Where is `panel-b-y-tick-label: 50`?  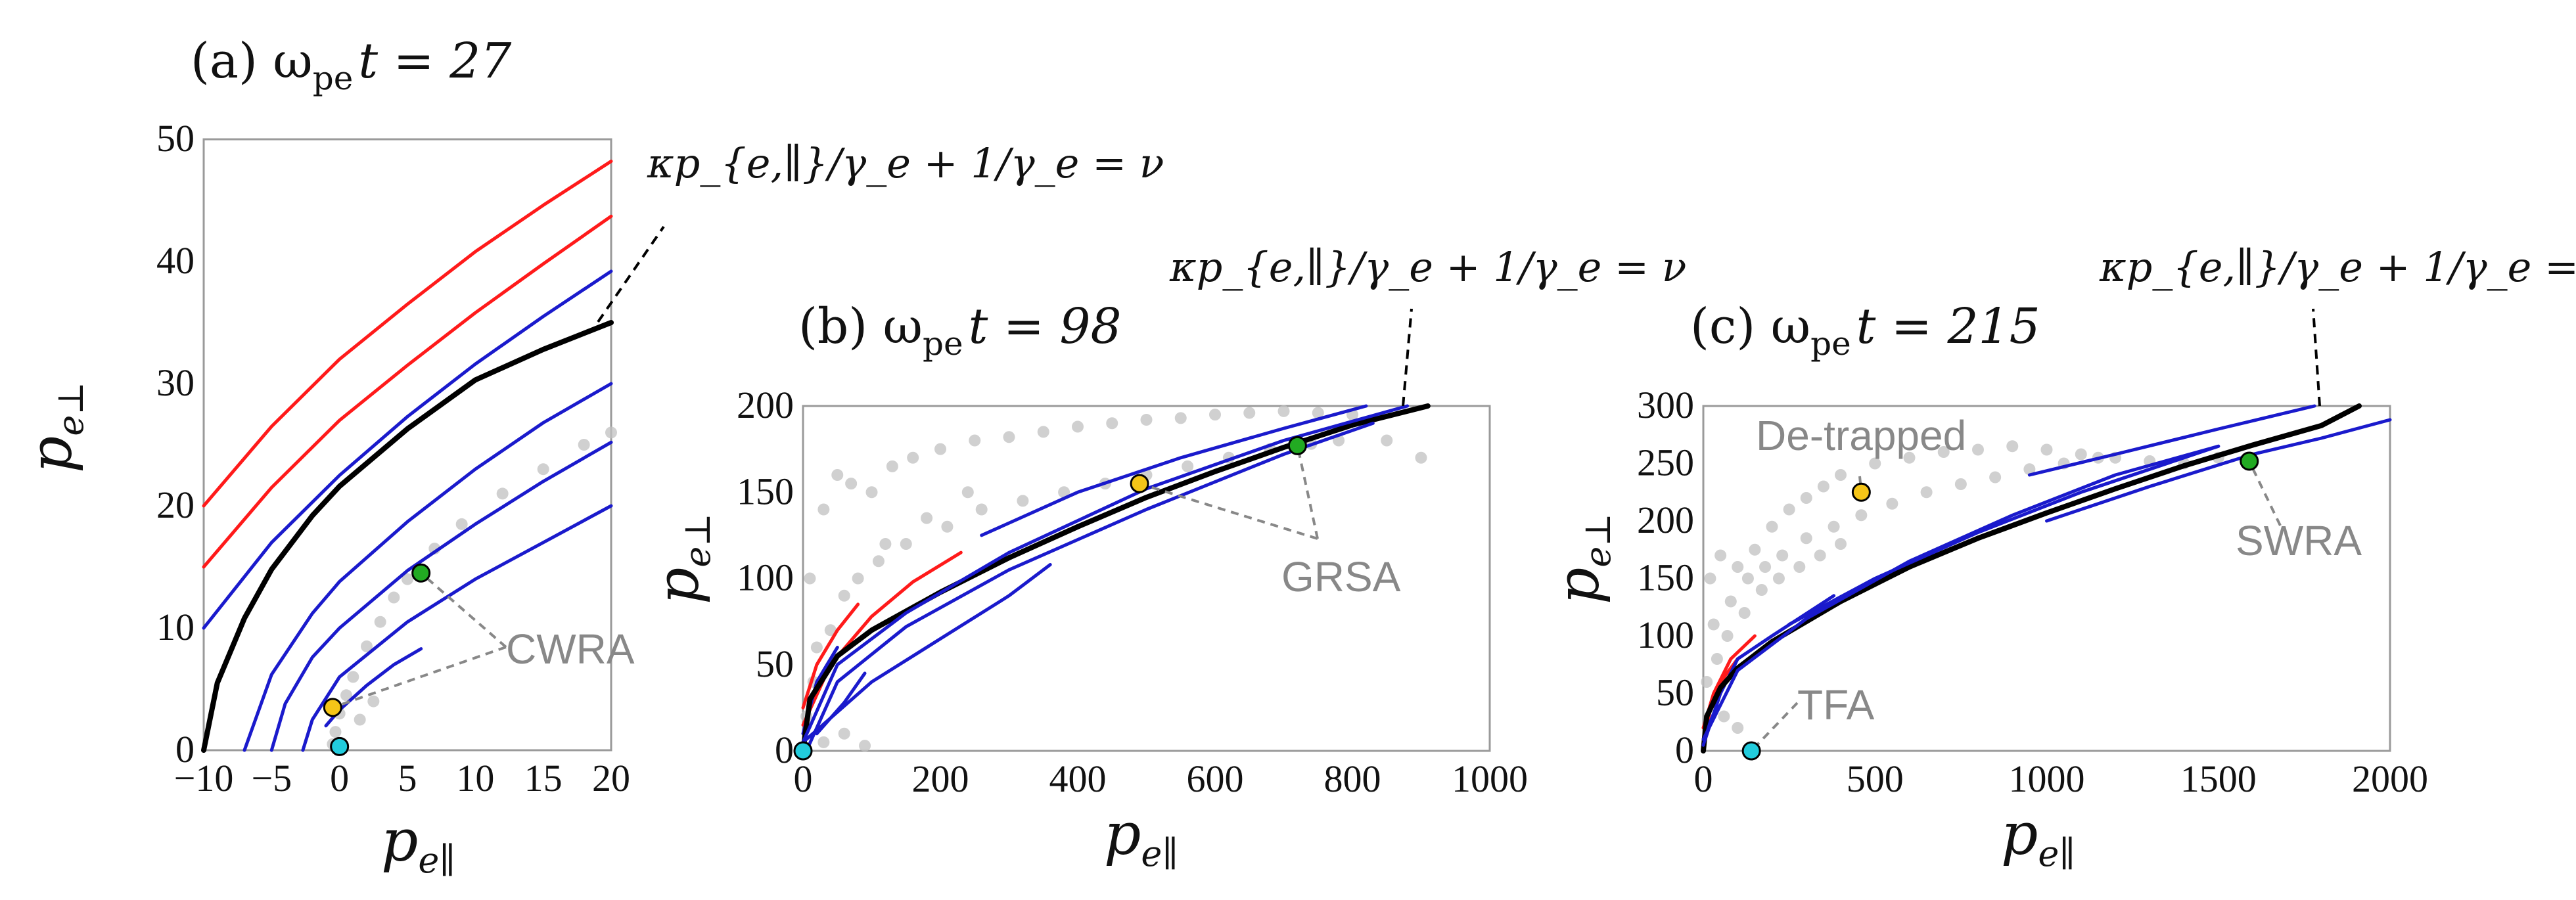
panel-b-y-tick-label: 50 is located at coordinates (775, 663).